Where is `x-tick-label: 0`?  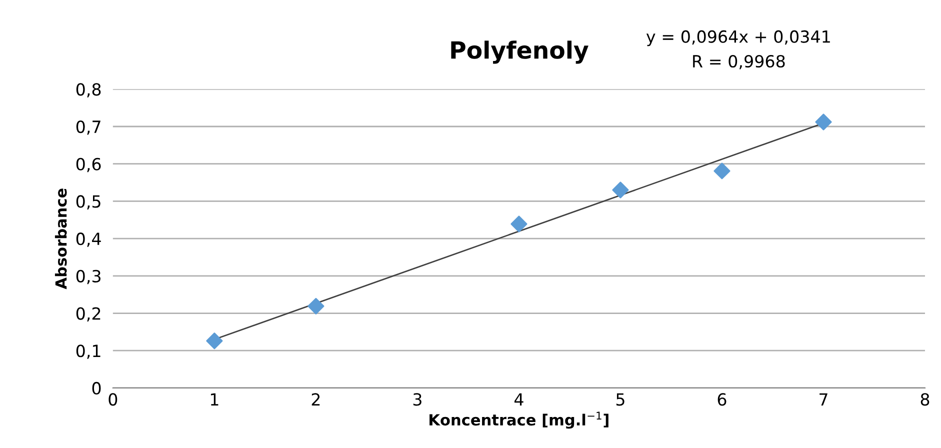 x-tick-label: 0 is located at coordinates (113, 399).